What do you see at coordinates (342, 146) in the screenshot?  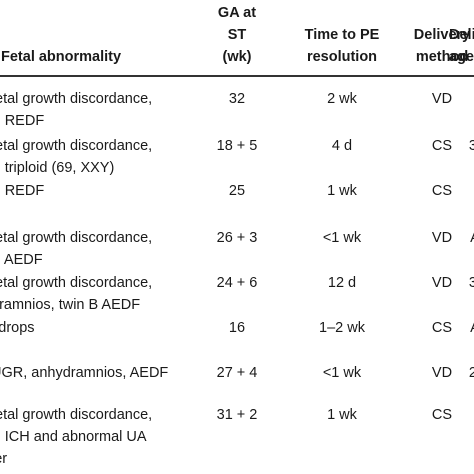 I see `pe-resolution-cell: 4 d` at bounding box center [342, 146].